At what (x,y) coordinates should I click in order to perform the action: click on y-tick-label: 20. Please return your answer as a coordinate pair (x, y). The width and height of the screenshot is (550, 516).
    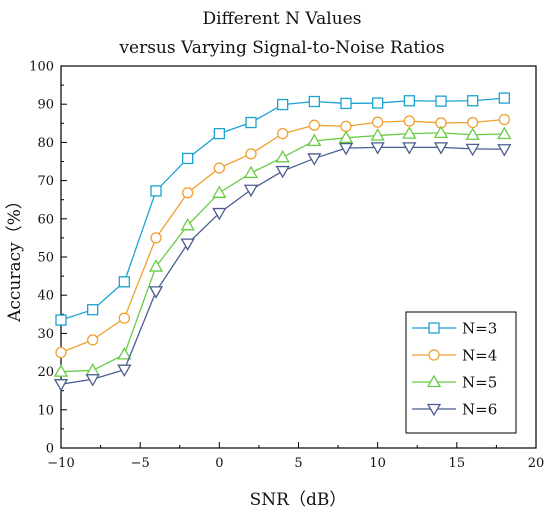
    Looking at the image, I should click on (45, 372).